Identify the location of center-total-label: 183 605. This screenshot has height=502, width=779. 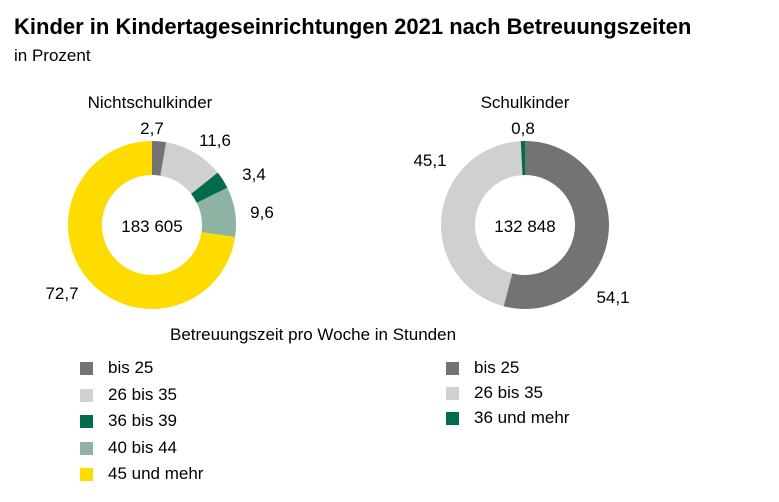
(151, 226).